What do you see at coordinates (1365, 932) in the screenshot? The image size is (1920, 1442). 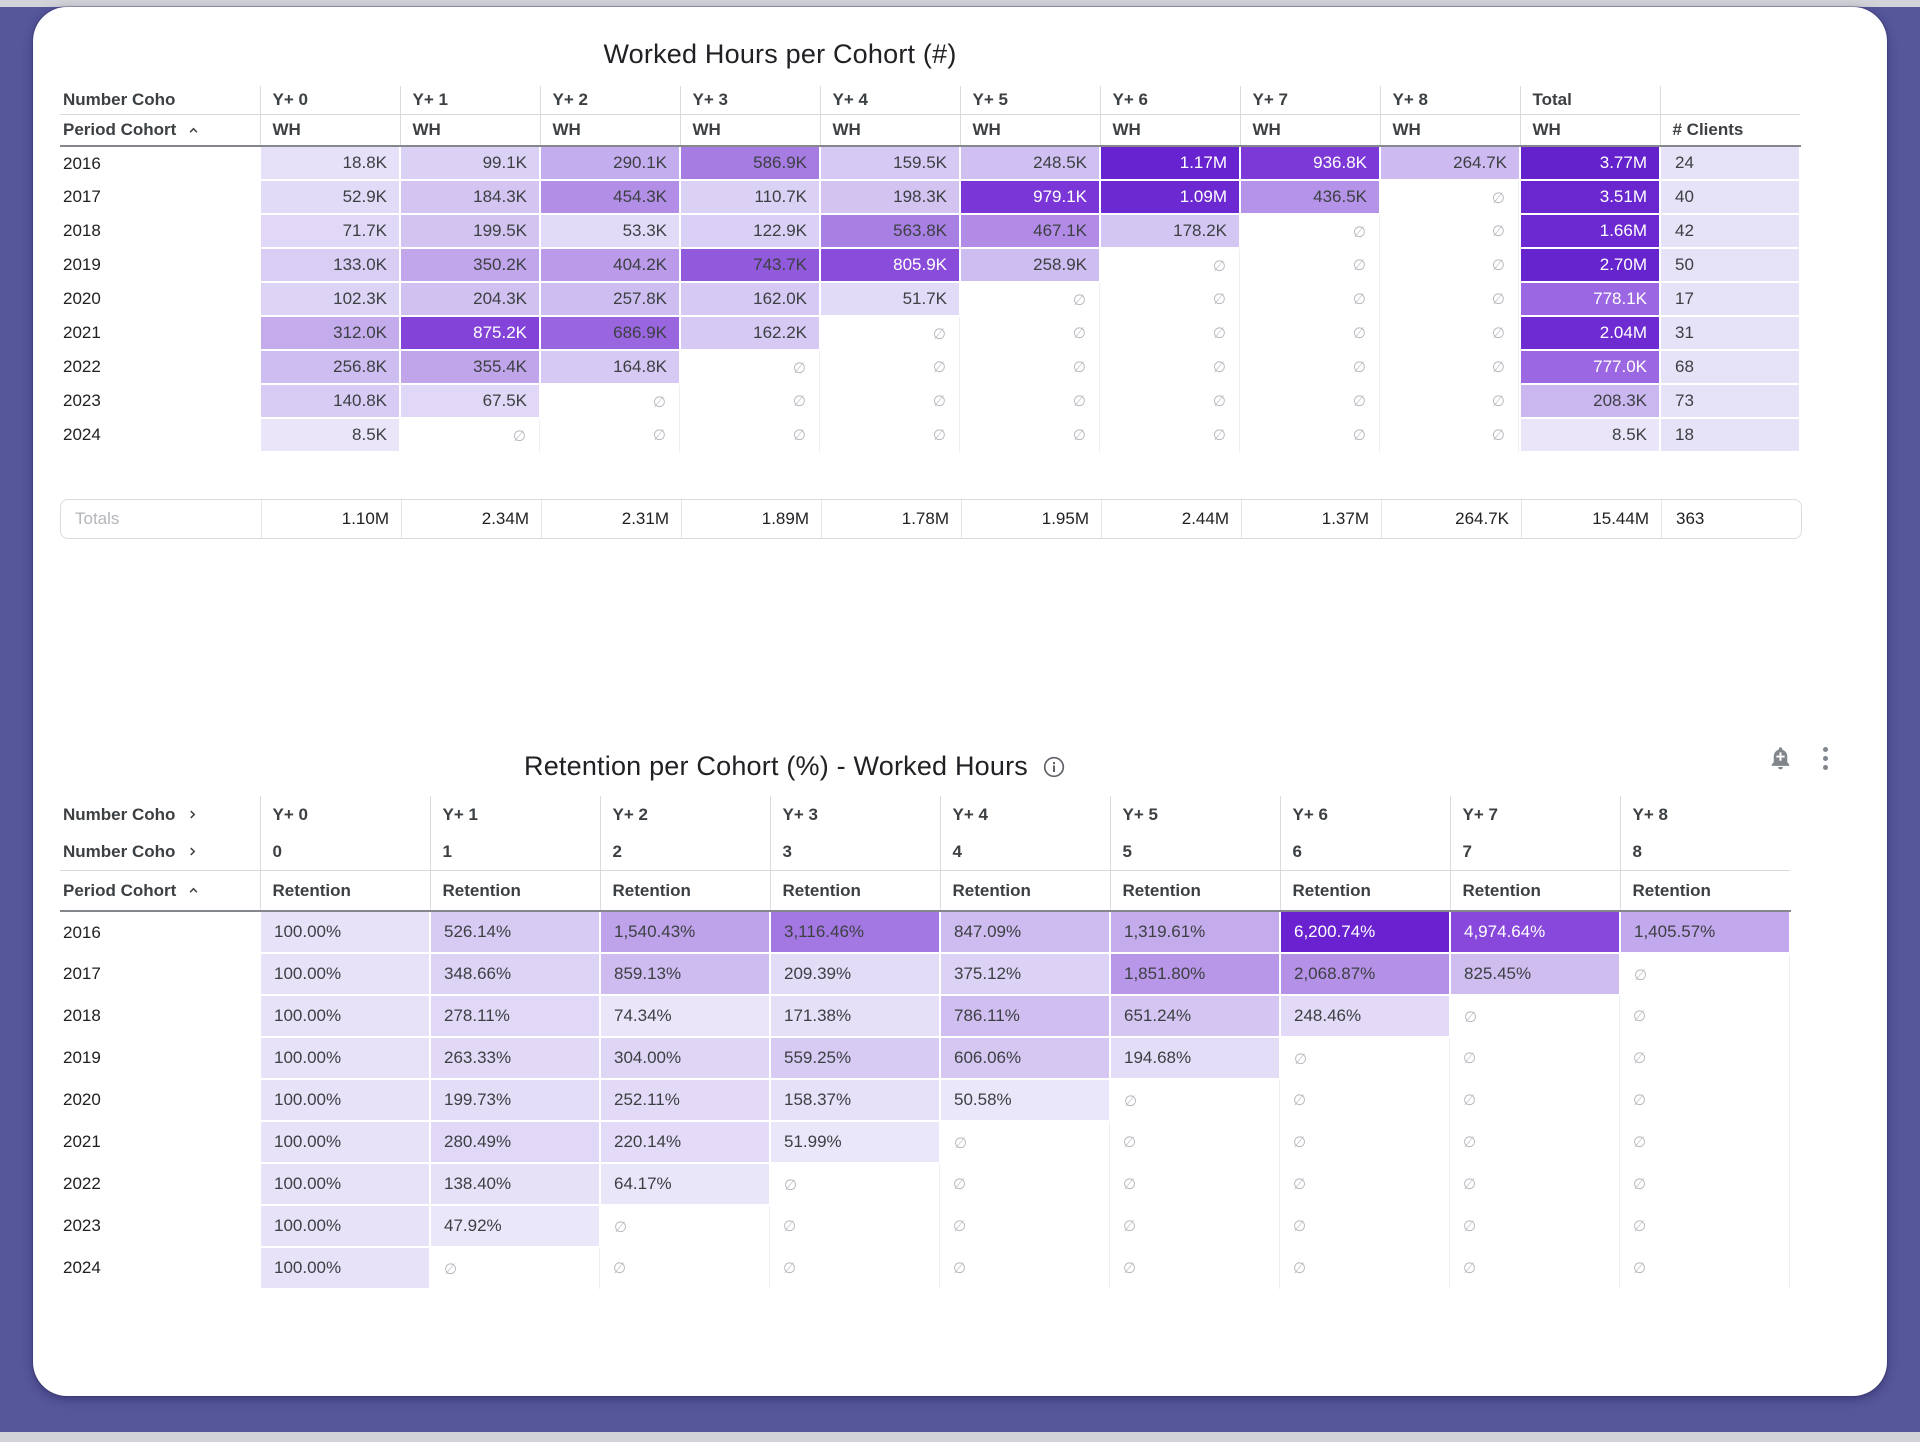 I see `heatmap-cell: 6,200.74%` at bounding box center [1365, 932].